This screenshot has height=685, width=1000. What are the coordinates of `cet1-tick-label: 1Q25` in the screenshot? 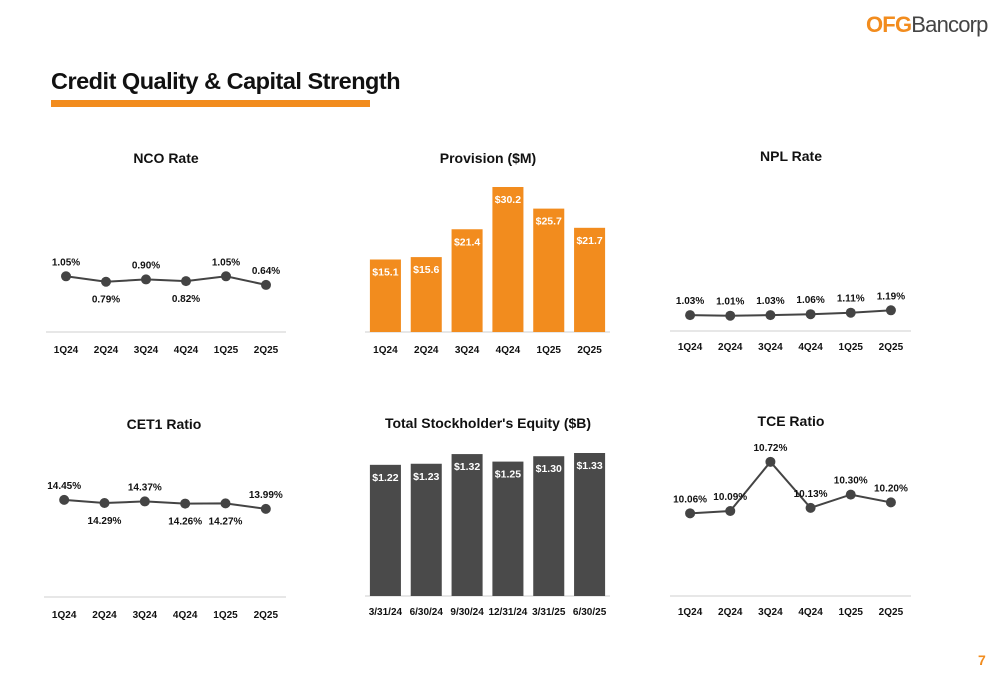 It's located at (225, 615).